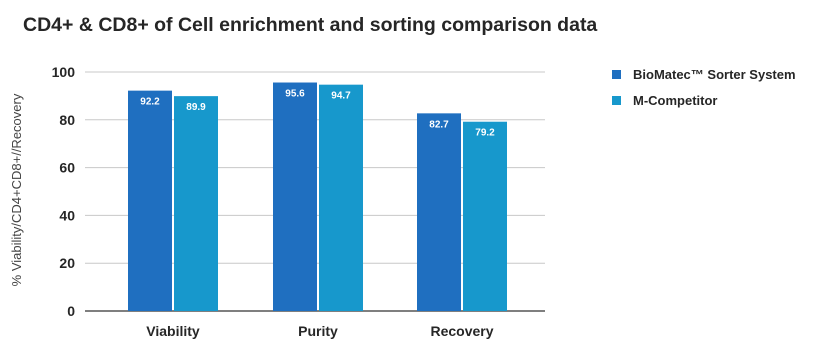 The height and width of the screenshot is (341, 826). What do you see at coordinates (67, 263) in the screenshot?
I see `y-tick-label: 20` at bounding box center [67, 263].